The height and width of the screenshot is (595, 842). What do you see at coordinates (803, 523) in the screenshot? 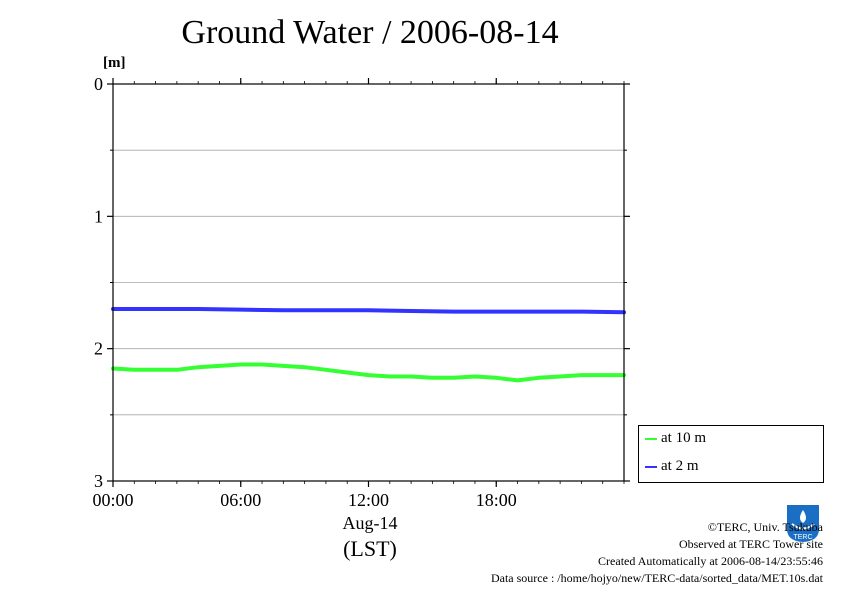
I see `terc-logo-icon: TERC` at bounding box center [803, 523].